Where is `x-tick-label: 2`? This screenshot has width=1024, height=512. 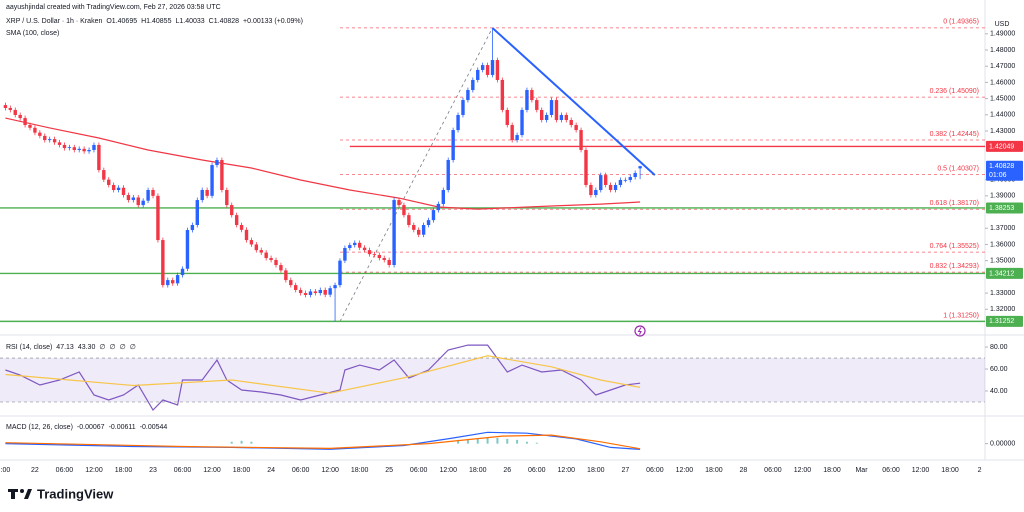
x-tick-label: 2 is located at coordinates (980, 470).